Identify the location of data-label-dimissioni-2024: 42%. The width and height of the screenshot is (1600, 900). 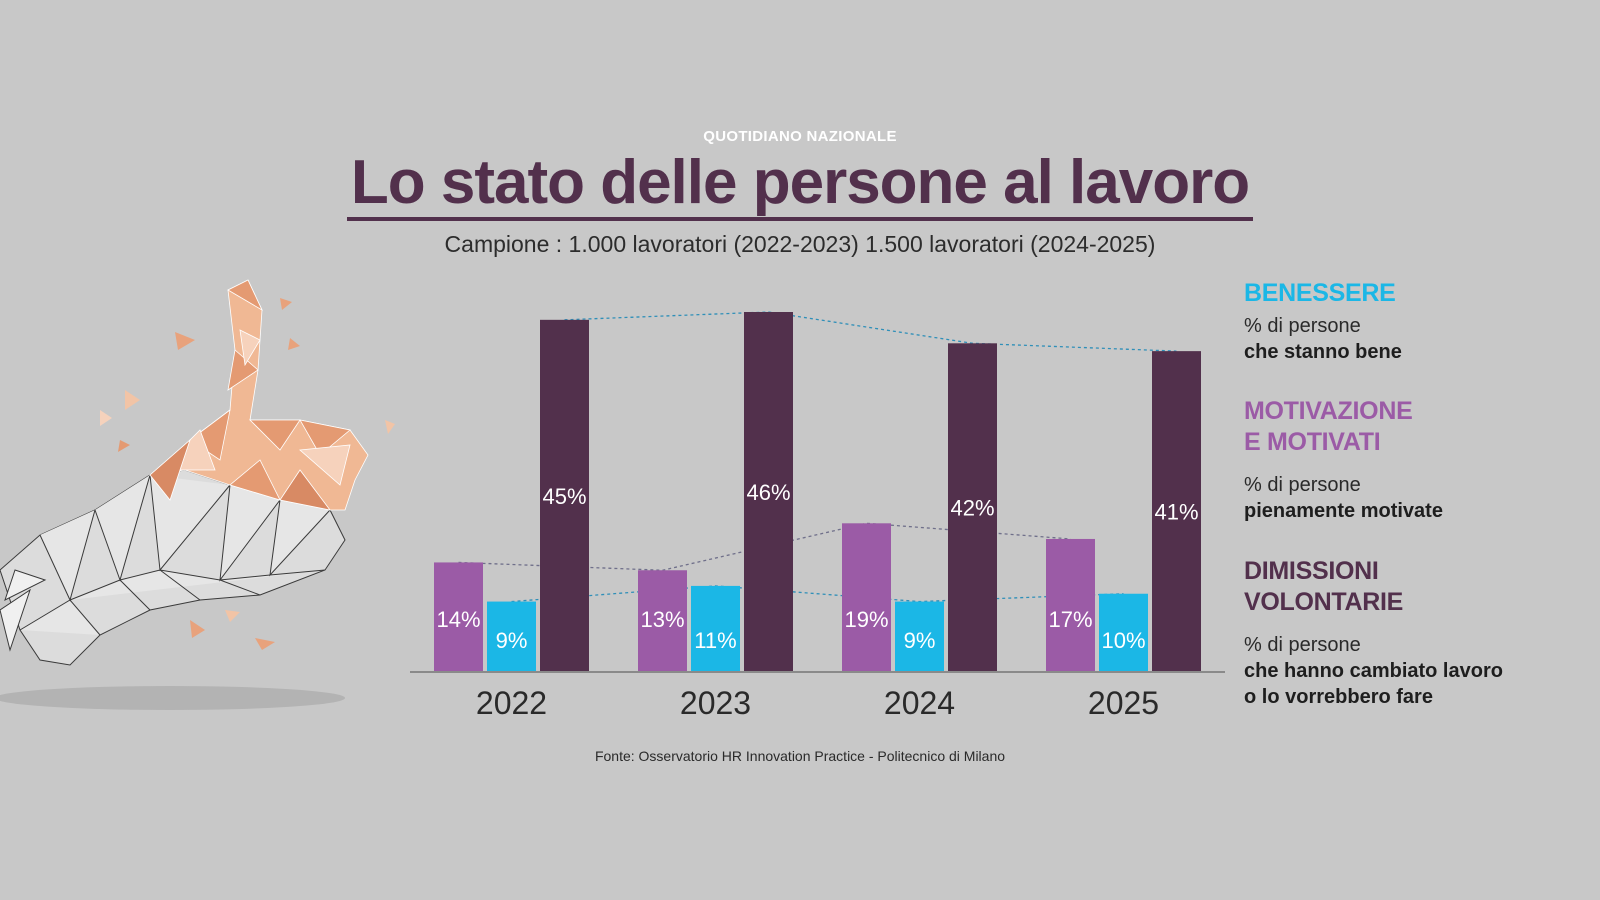
(972, 508).